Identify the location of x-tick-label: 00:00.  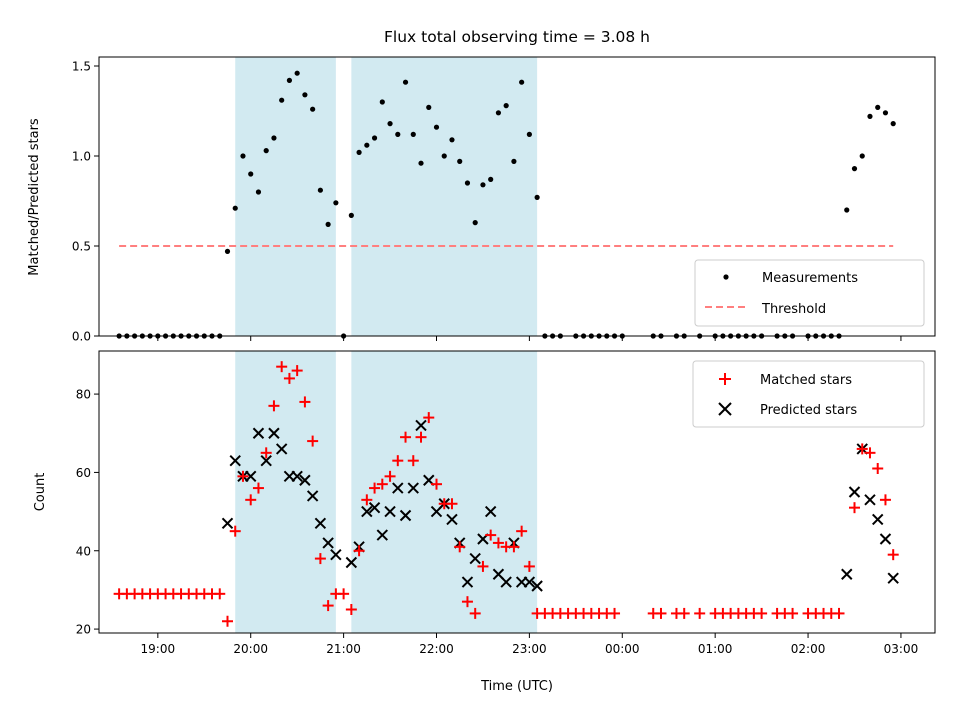
(622, 649).